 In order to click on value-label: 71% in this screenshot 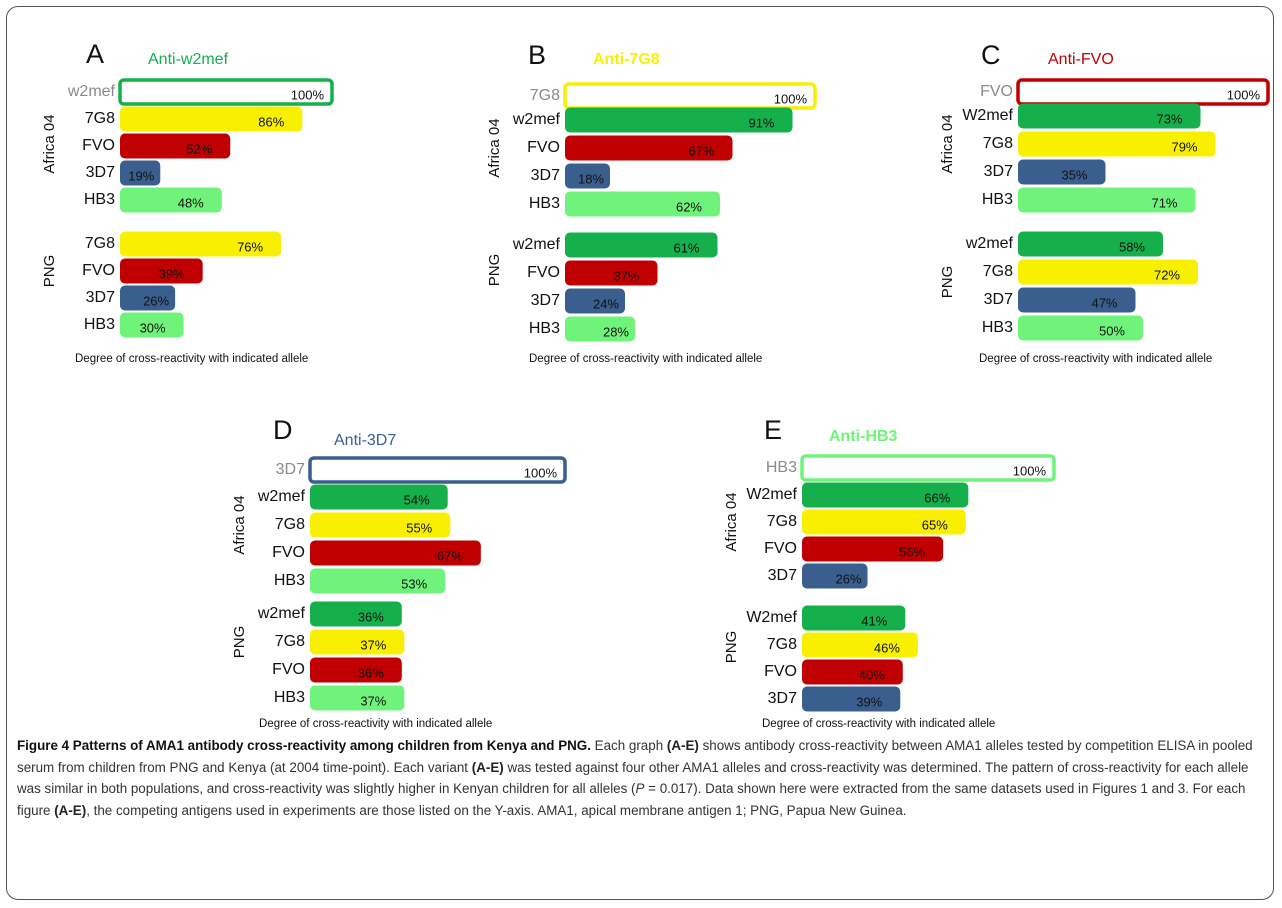, I will do `click(1164, 202)`.